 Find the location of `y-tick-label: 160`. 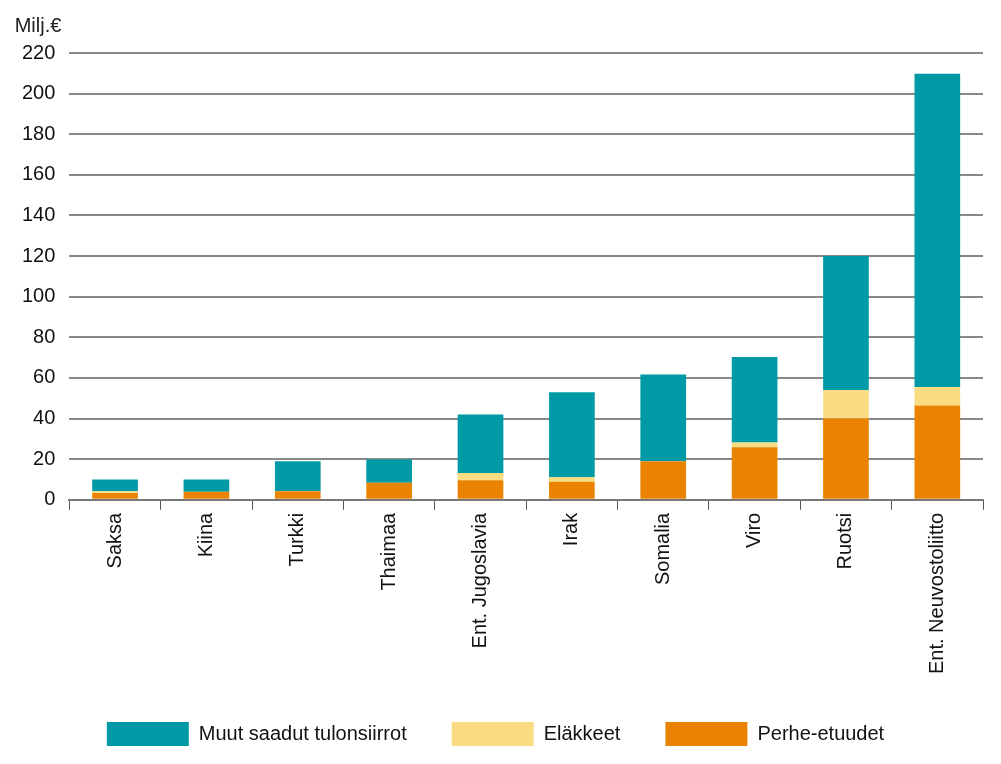

y-tick-label: 160 is located at coordinates (38, 173).